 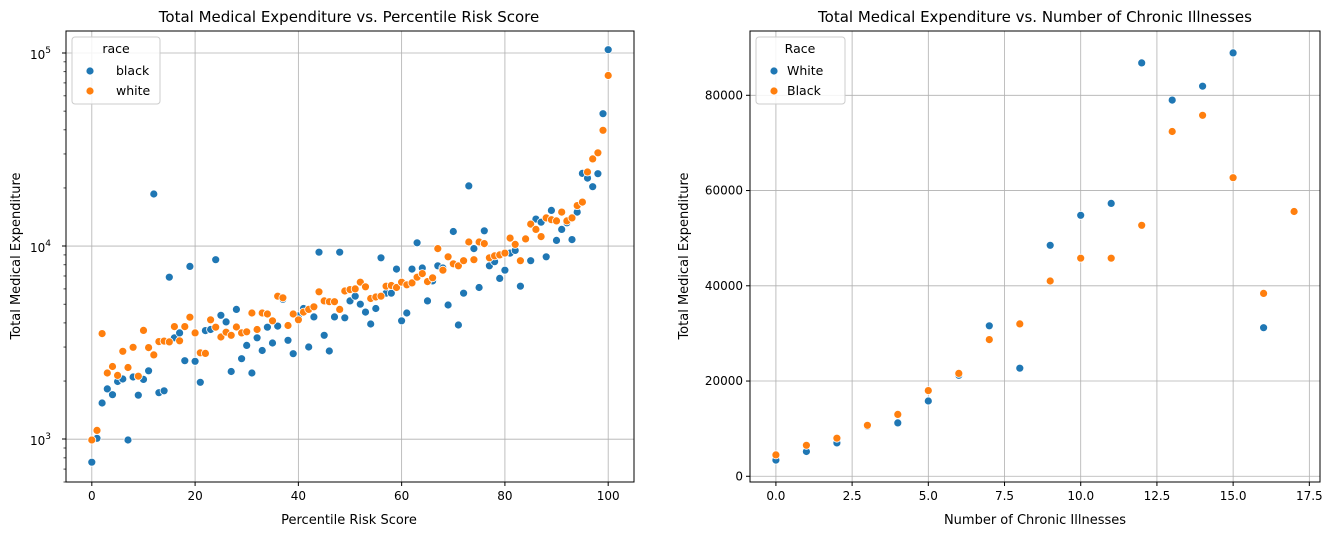 What do you see at coordinates (1080, 496) in the screenshot?
I see `x-tick-label: 10.0` at bounding box center [1080, 496].